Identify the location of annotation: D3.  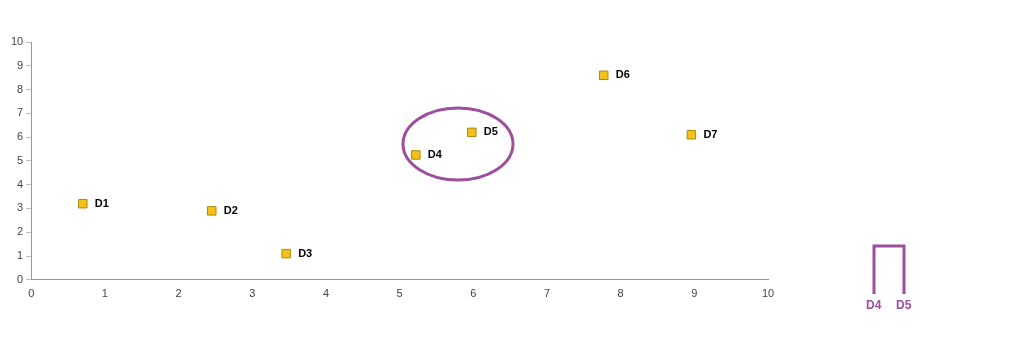
(305, 252).